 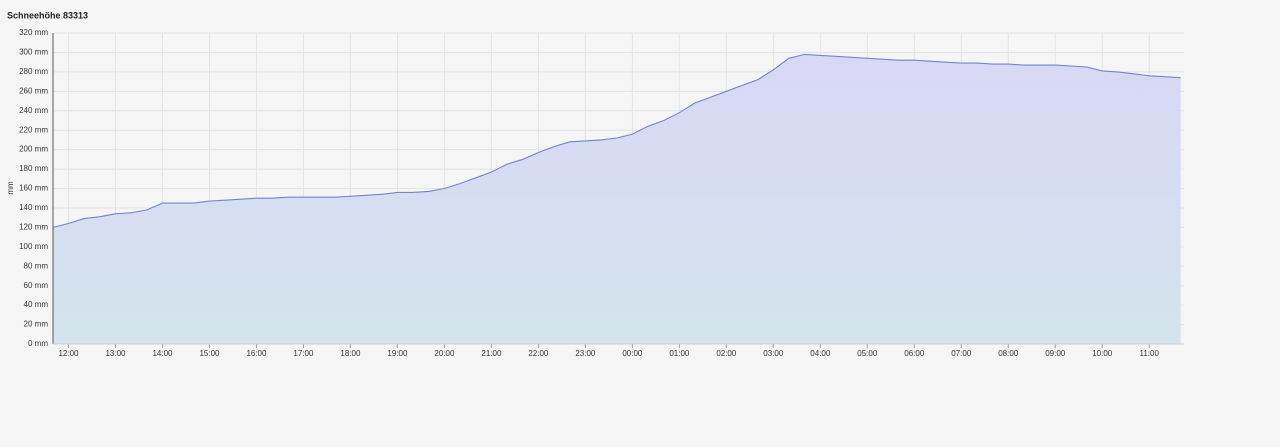 I want to click on y-tick-label: 300 mm, so click(x=33, y=52).